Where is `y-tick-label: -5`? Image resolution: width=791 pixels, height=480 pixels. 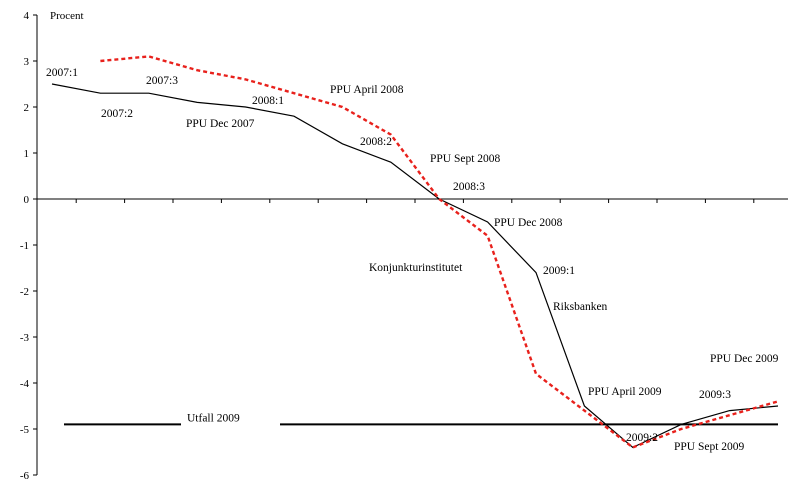
y-tick-label: -5 is located at coordinates (25, 430).